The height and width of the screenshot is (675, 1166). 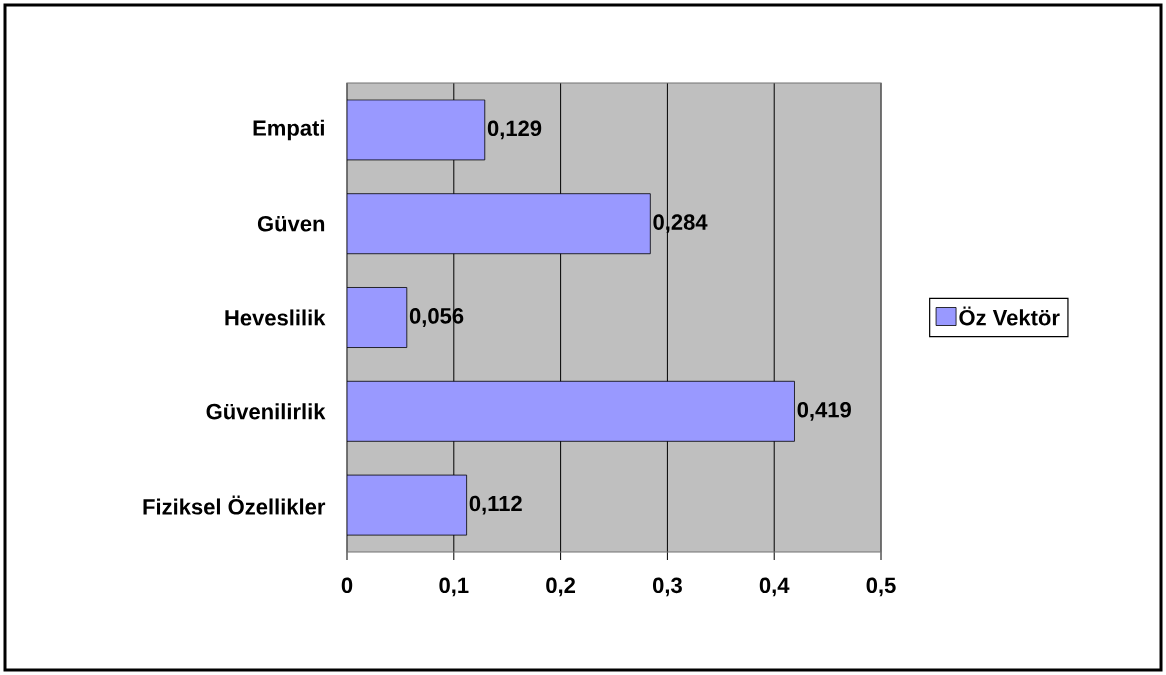 I want to click on x-tick-label: 0, so click(x=347, y=585).